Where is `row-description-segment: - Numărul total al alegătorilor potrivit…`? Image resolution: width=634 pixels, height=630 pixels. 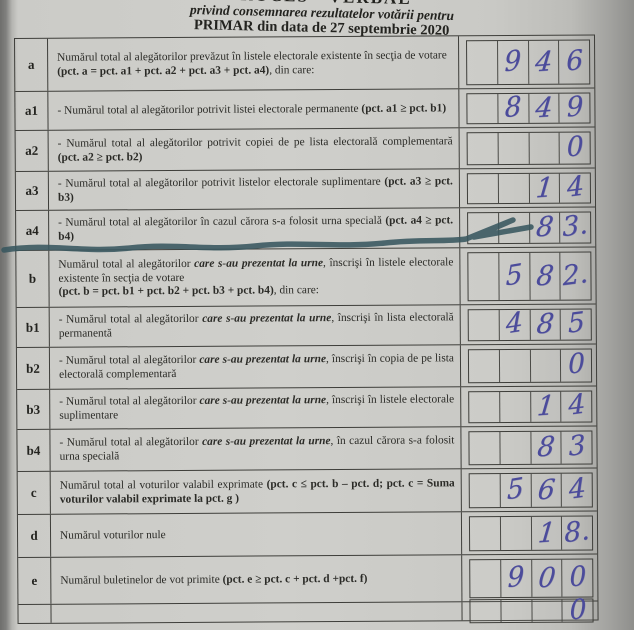
row-description-segment: - Numărul total al alegătorilor potrivit… is located at coordinates (221, 182).